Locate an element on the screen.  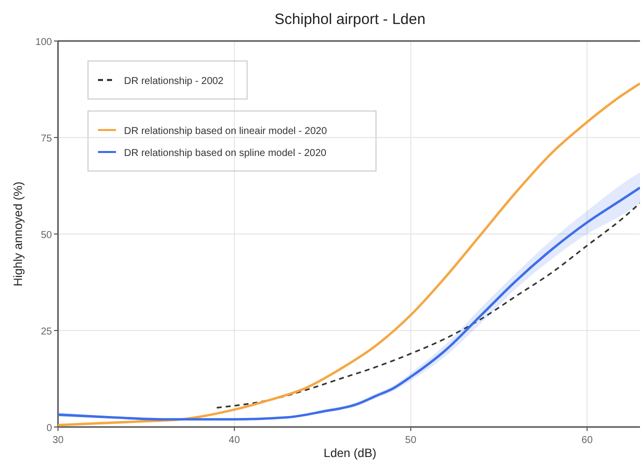
x-axis-title: Lden (dB) is located at coordinates (350, 453).